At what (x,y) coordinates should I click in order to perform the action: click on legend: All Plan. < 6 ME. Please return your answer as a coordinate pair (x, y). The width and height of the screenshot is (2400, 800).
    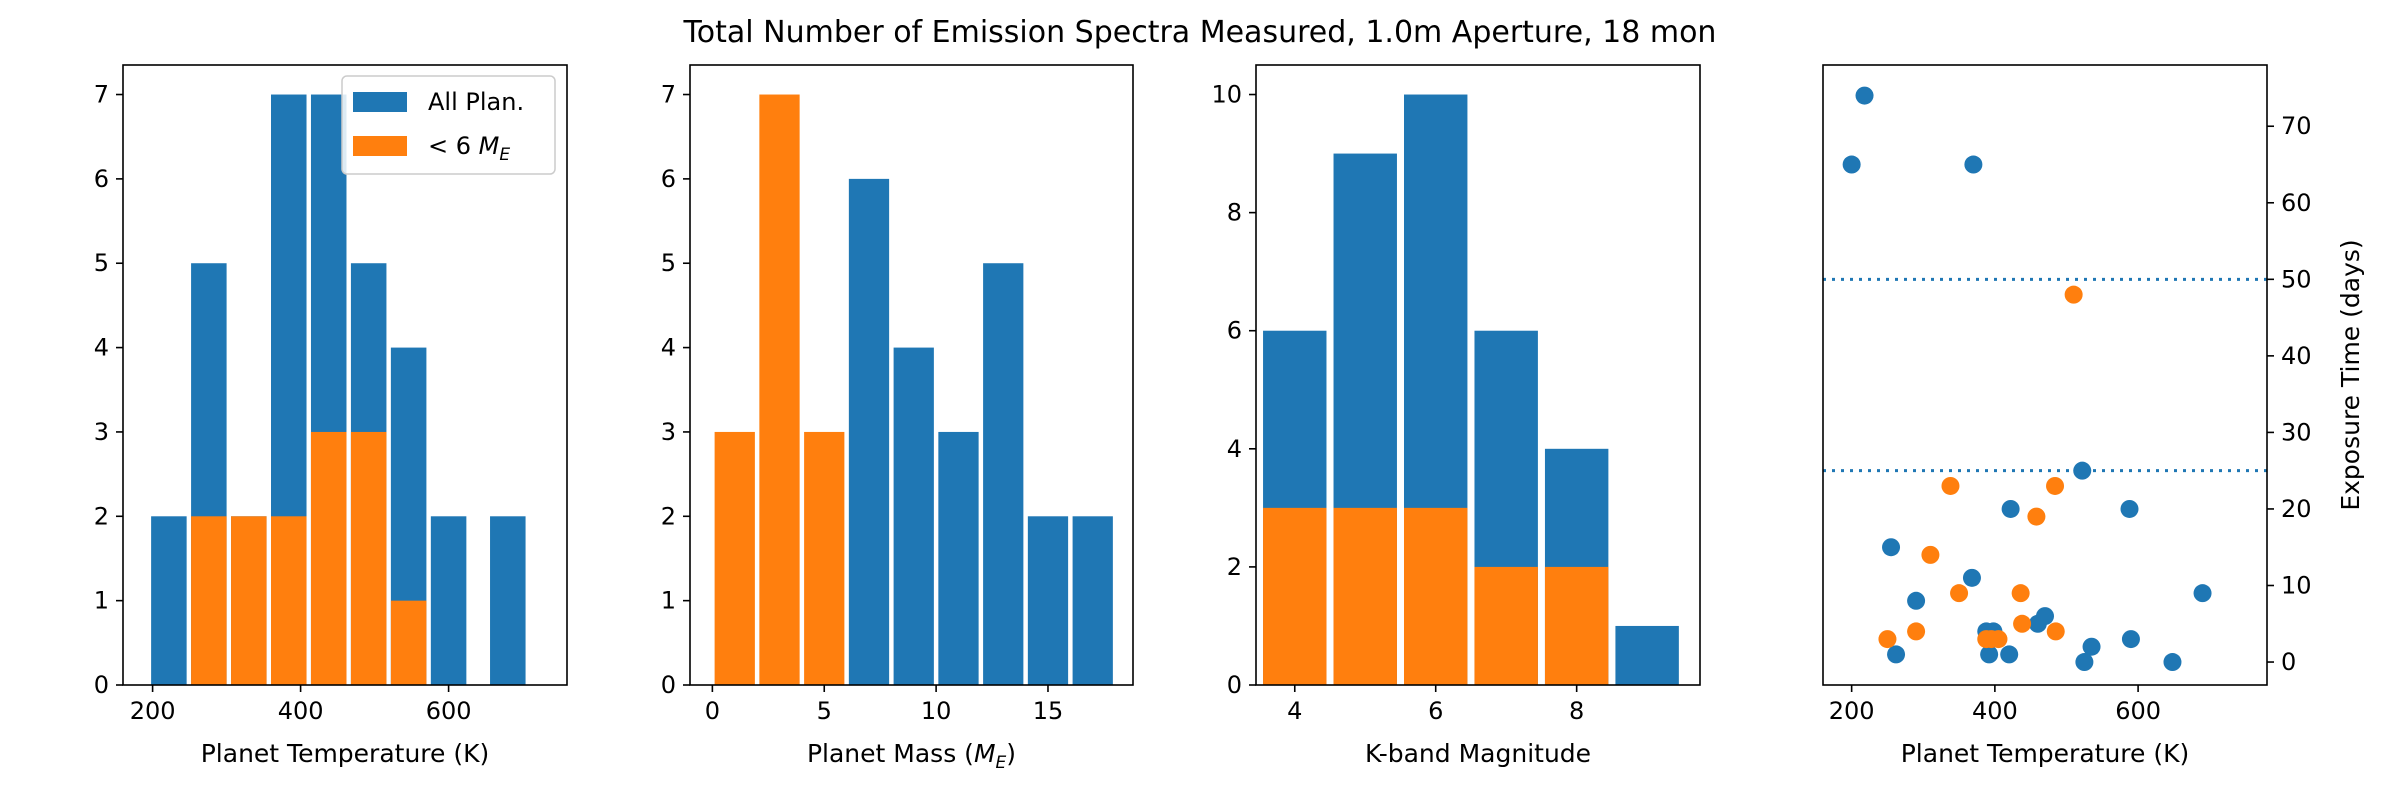
    Looking at the image, I should click on (448, 125).